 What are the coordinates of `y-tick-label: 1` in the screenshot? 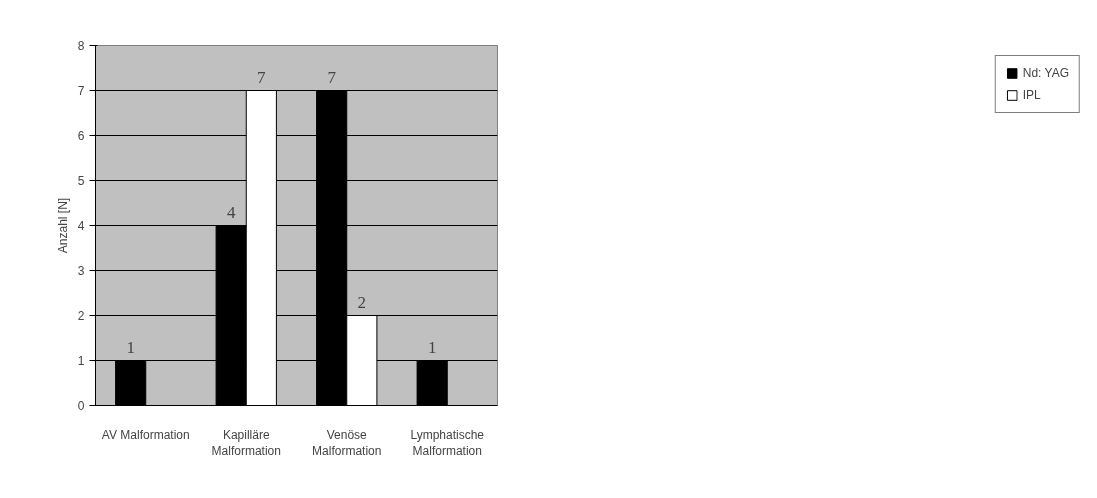 It's located at (81, 361).